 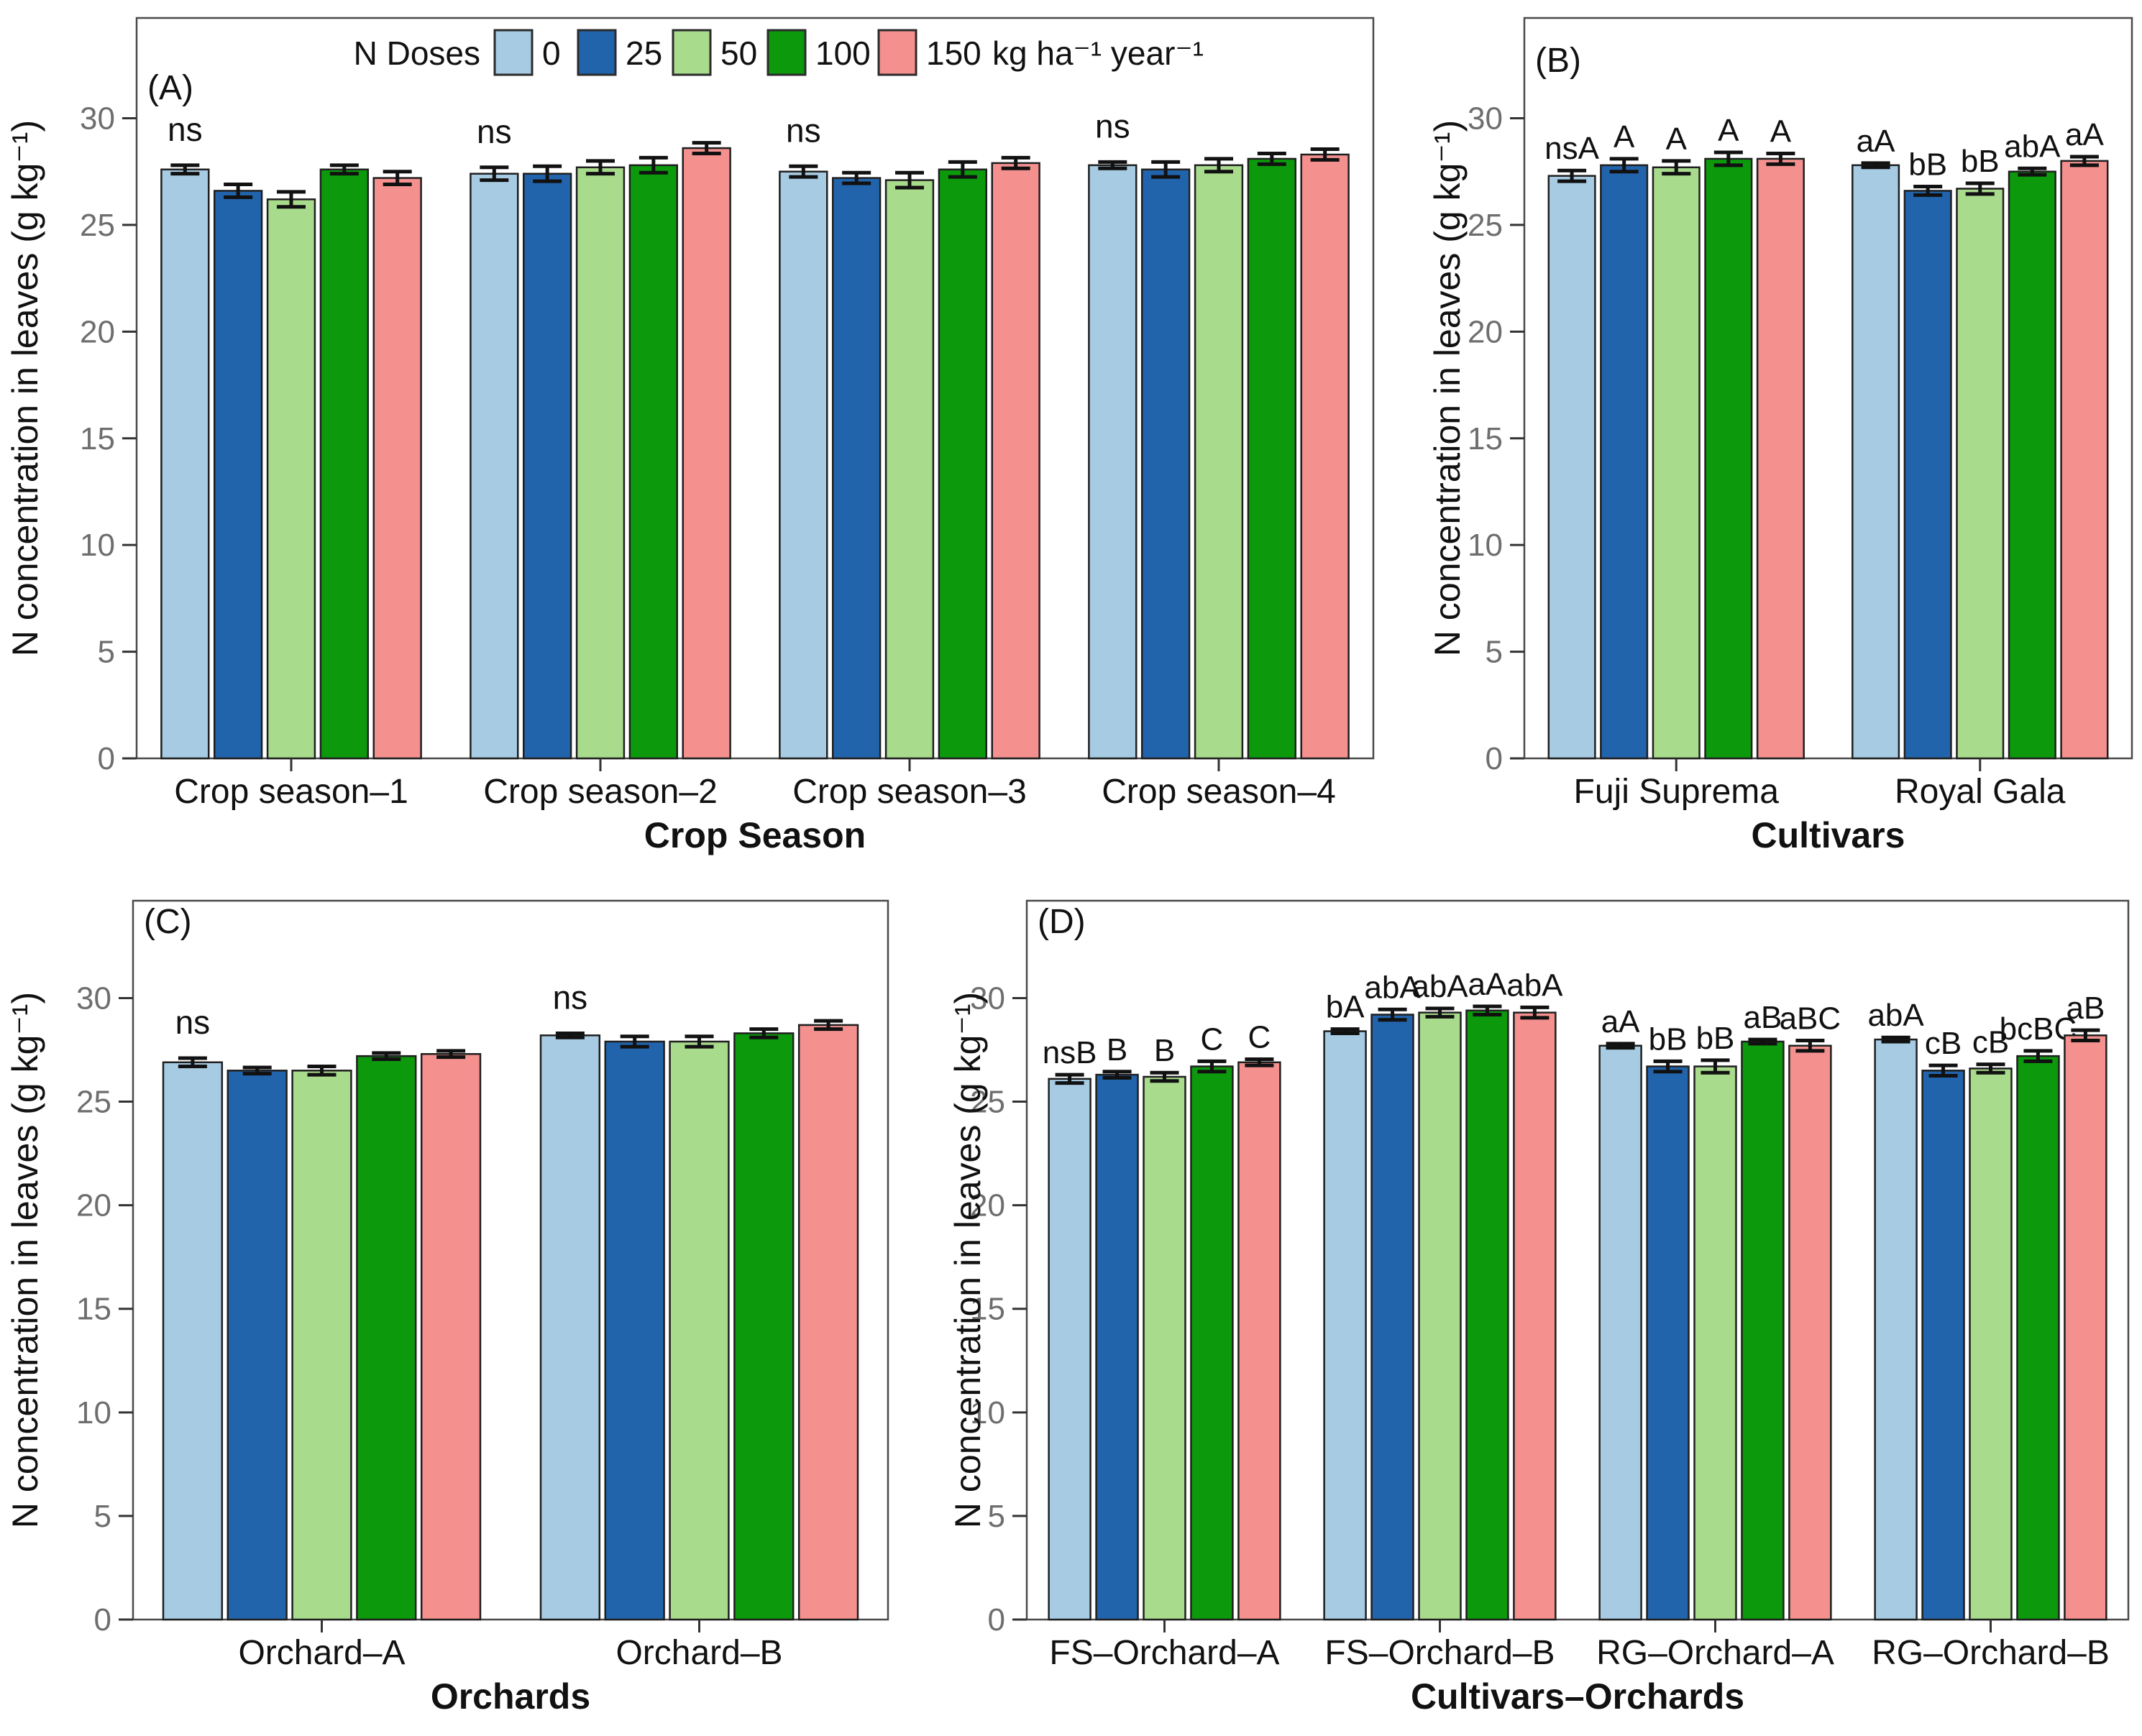 I want to click on legend-label: 0, so click(x=551, y=53).